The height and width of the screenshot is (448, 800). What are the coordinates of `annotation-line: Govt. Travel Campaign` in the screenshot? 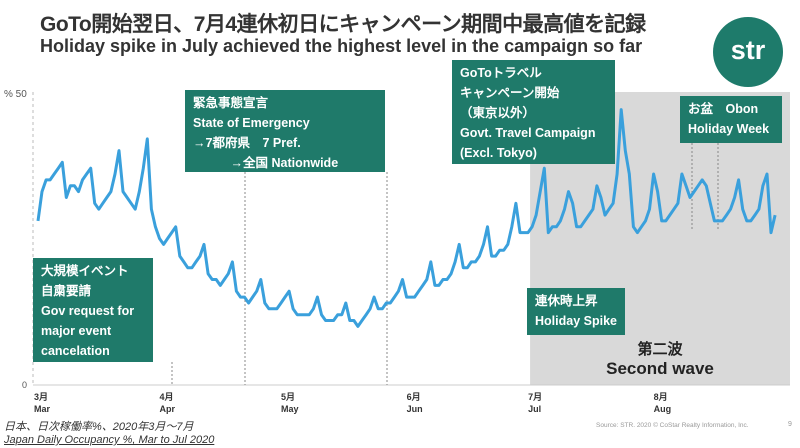 It's located at (528, 133).